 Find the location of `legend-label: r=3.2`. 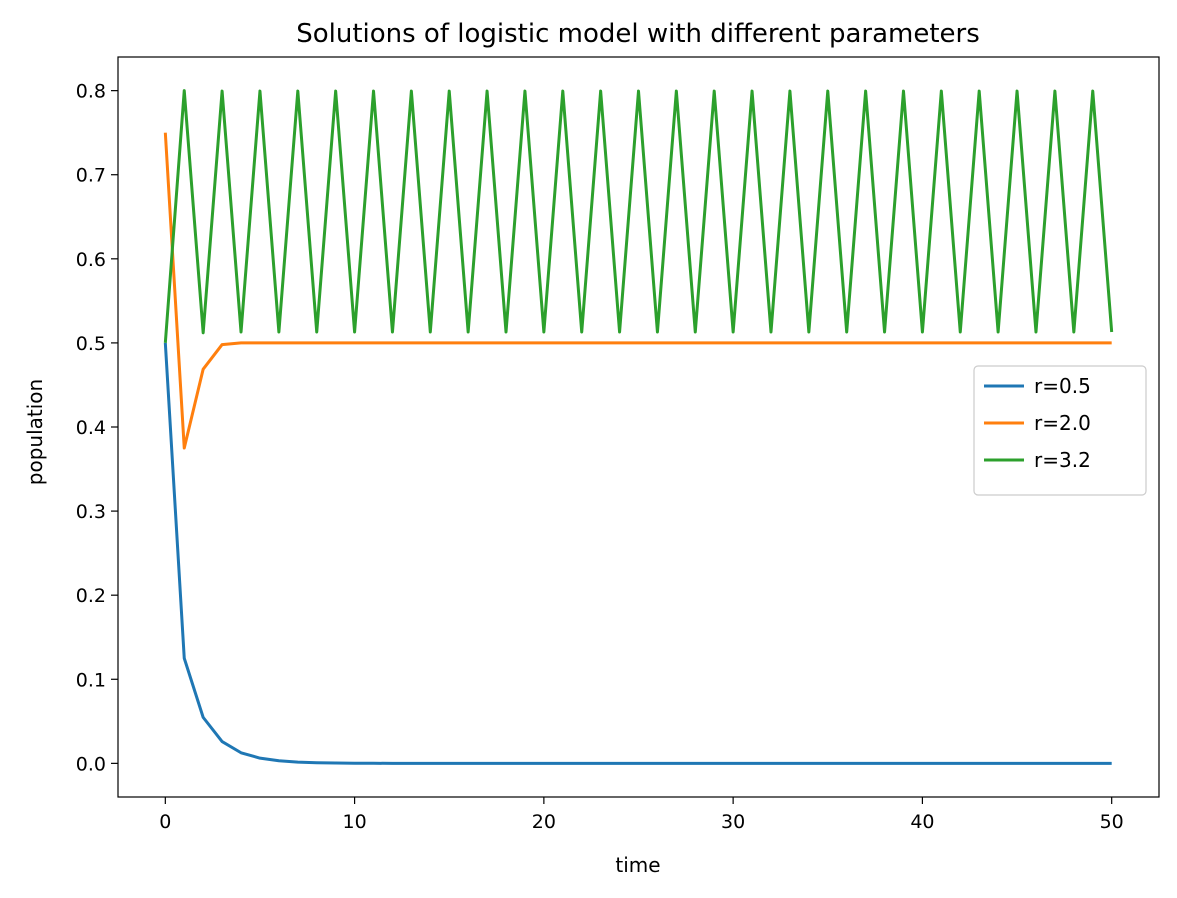

legend-label: r=3.2 is located at coordinates (1062, 460).